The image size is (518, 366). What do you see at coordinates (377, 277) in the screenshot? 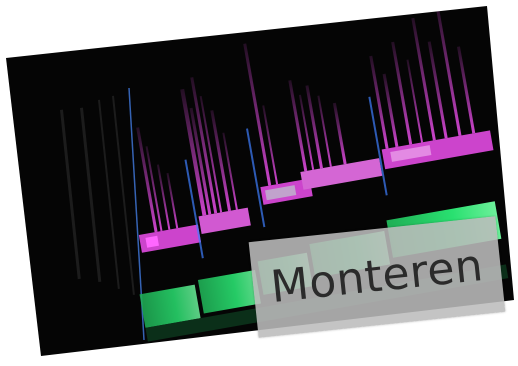
I see `caption-text: Monteren` at bounding box center [377, 277].